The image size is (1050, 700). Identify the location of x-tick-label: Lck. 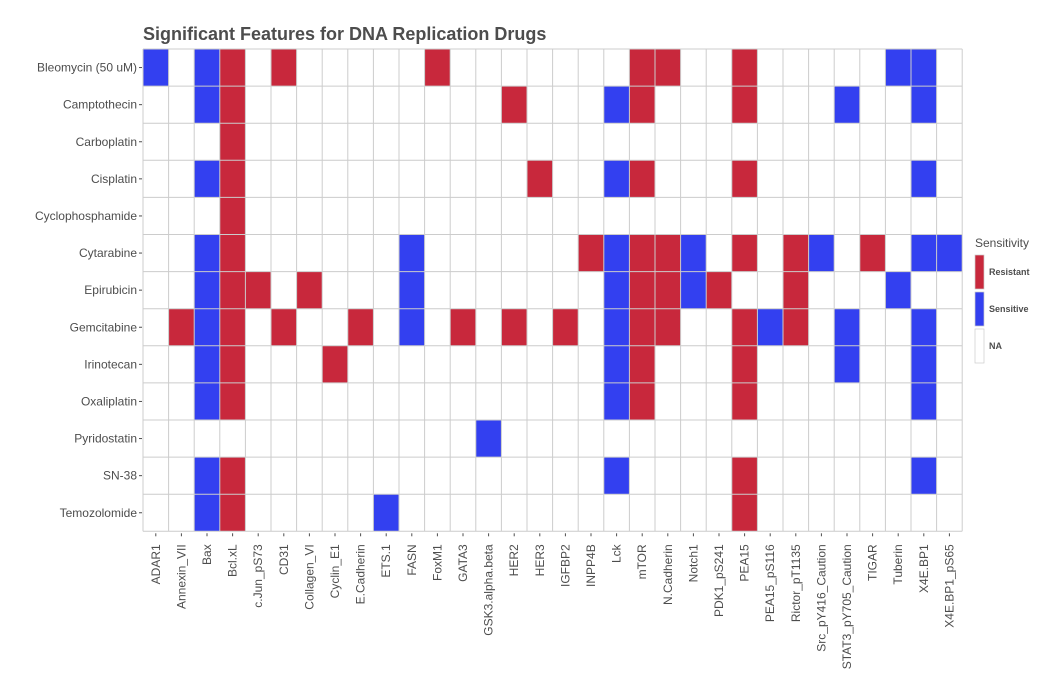
(617, 553).